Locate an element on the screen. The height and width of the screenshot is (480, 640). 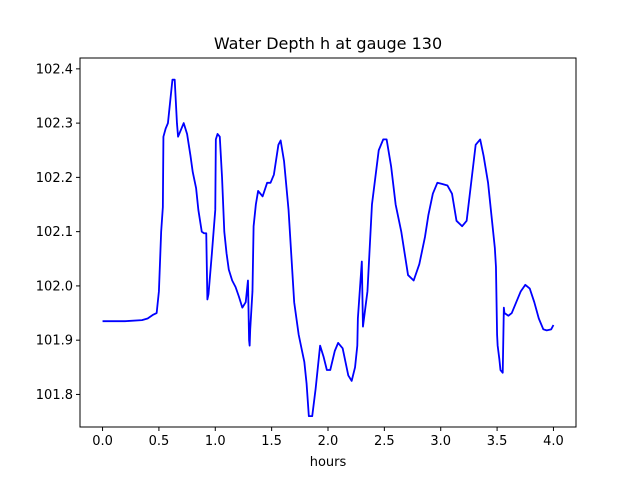
x-tick-label: 0.0 is located at coordinates (102, 441).